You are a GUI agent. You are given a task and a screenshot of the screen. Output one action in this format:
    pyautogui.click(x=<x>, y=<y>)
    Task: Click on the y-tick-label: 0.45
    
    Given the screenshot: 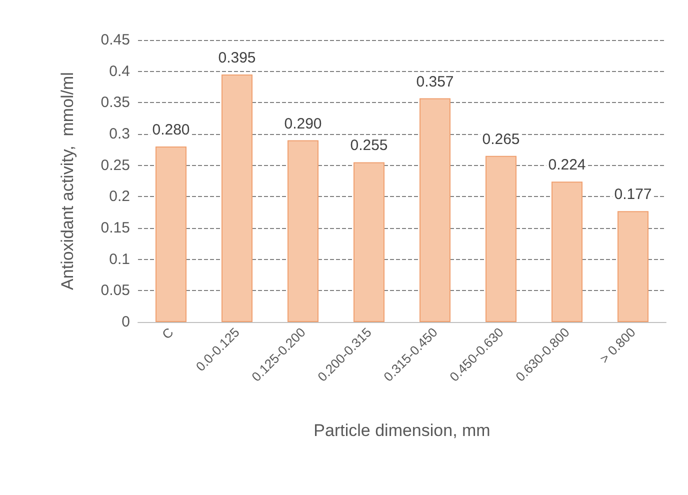 What is the action you would take?
    pyautogui.click(x=115, y=40)
    